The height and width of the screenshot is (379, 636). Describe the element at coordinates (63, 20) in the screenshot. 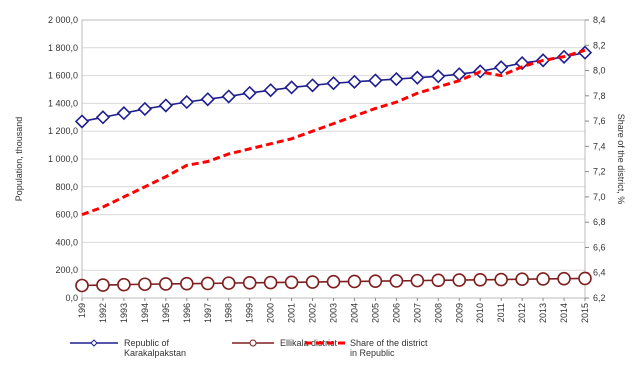

I see `left-tick-label: 2 000,0` at that location.